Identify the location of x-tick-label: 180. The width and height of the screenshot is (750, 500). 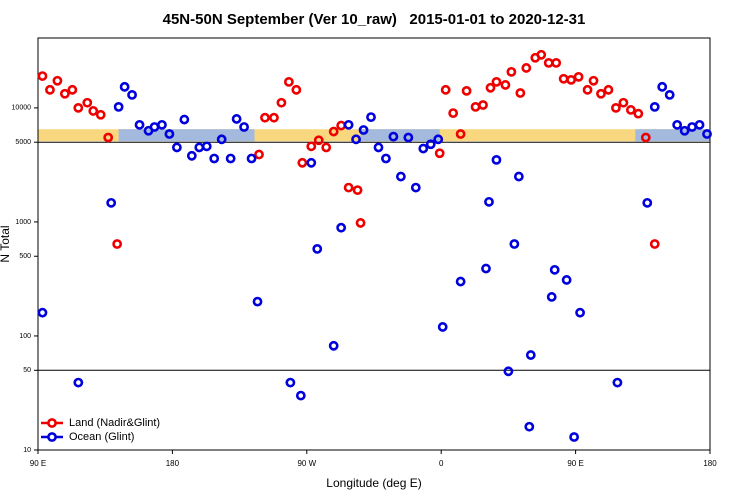
(173, 463).